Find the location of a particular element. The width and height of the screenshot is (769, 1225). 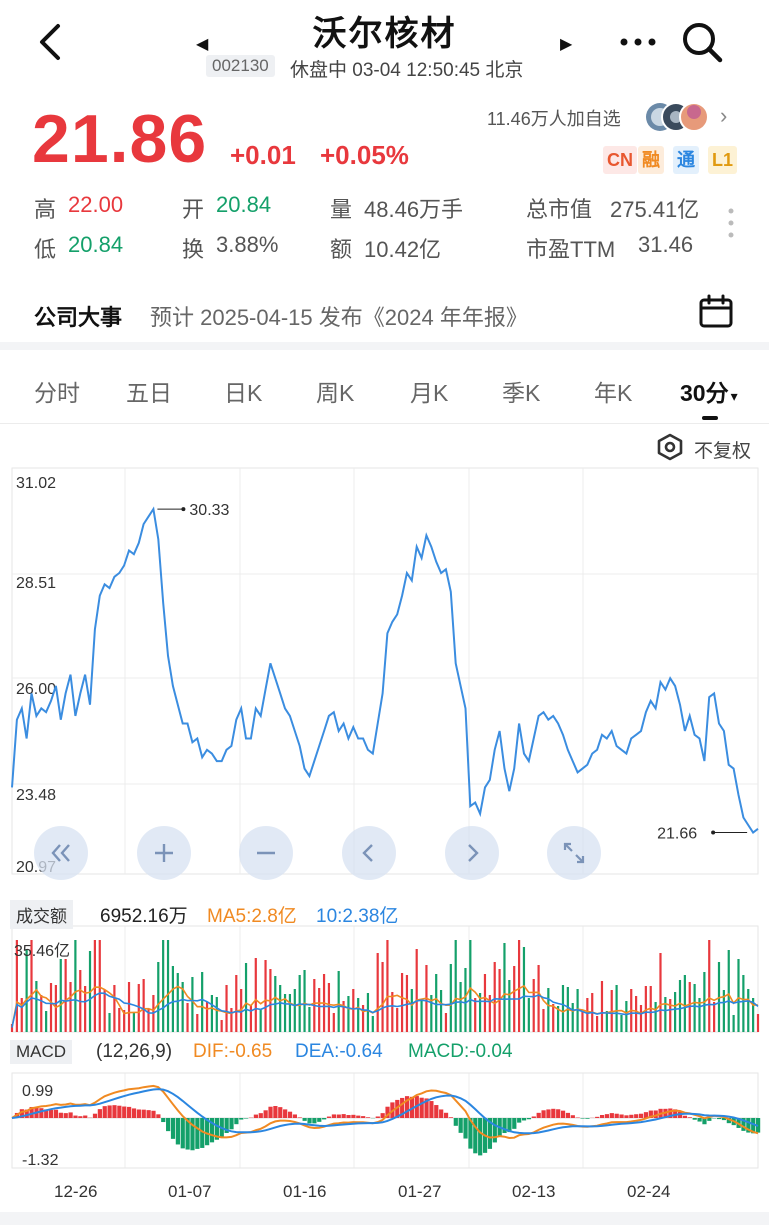

chevron-right-icon: › is located at coordinates (724, 115).